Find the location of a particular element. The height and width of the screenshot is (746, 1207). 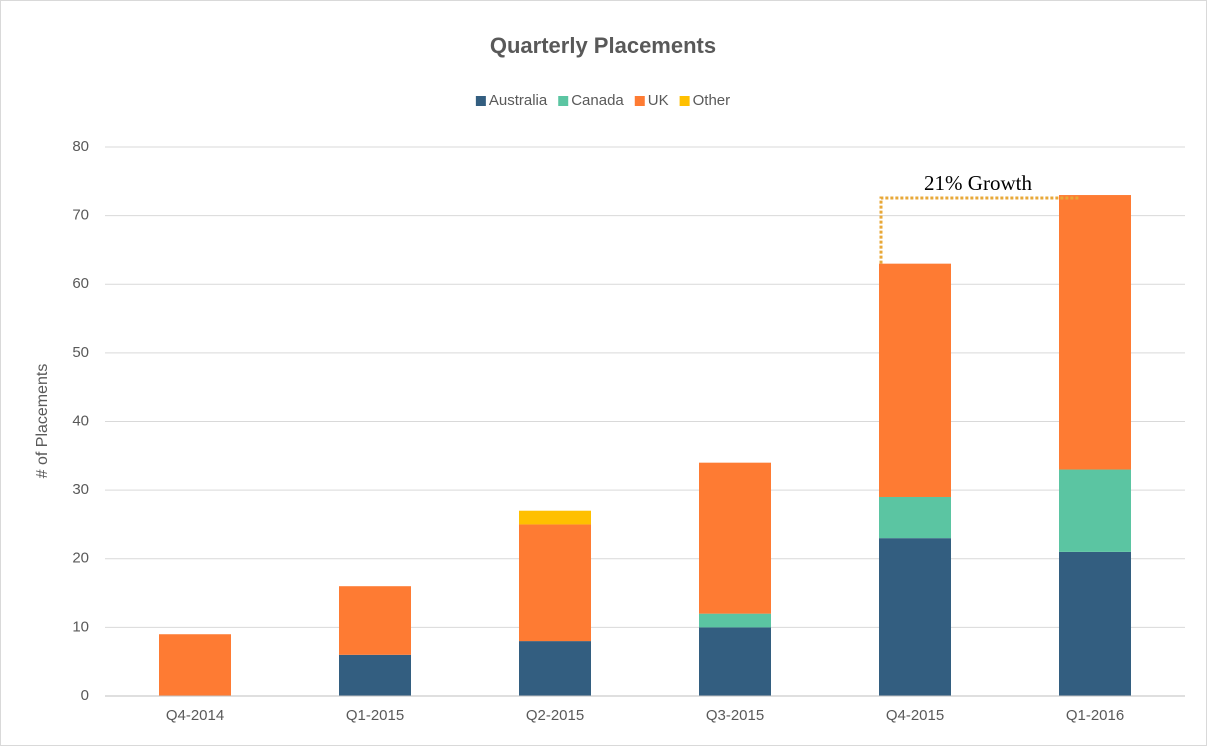

legend-label: Other is located at coordinates (712, 100).